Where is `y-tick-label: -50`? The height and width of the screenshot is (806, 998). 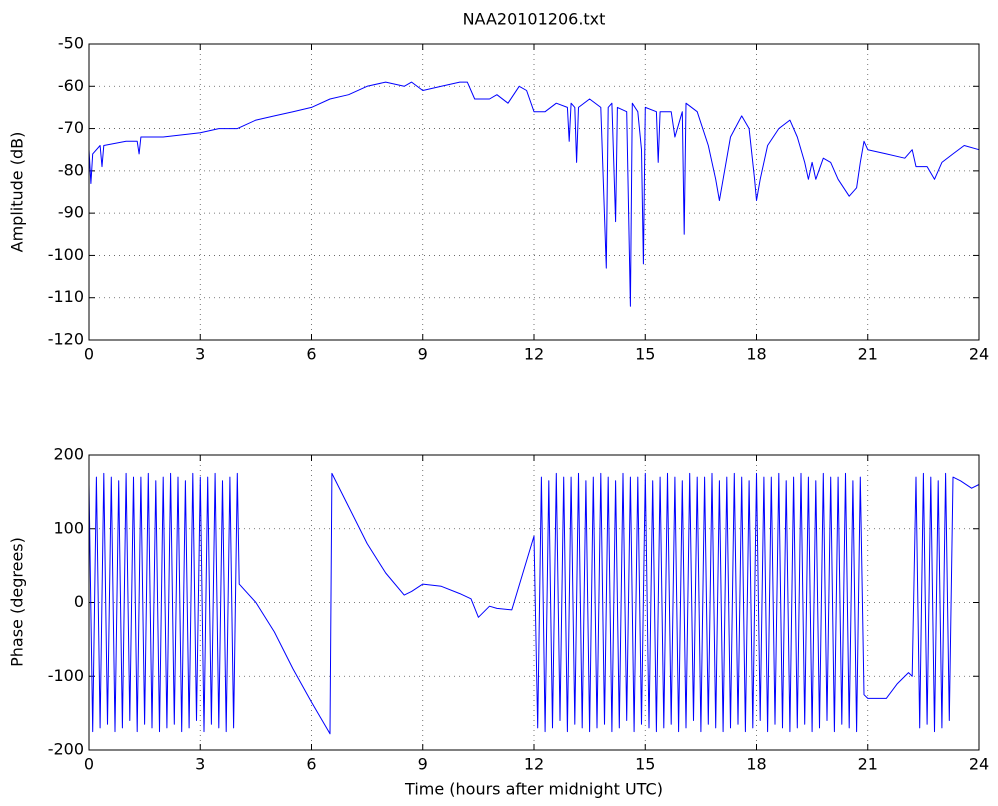 y-tick-label: -50 is located at coordinates (71, 43).